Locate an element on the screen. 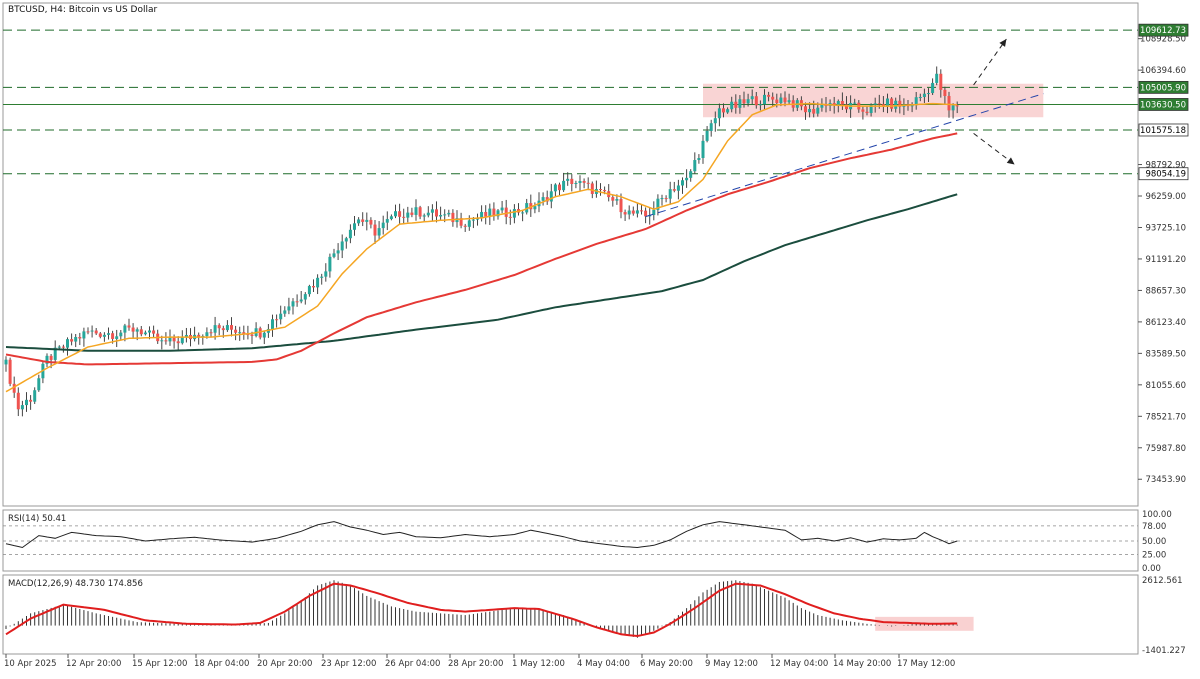 The image size is (1200, 679). price-tick-label: 93725.10 is located at coordinates (1165, 228).